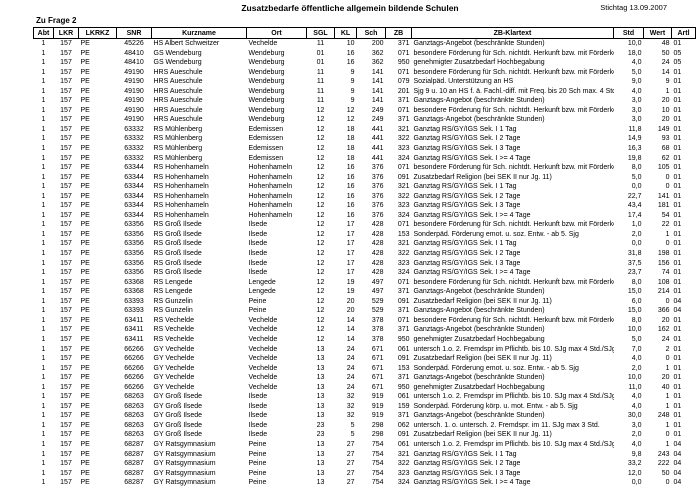  Describe the element at coordinates (479, 63) in the screenshot. I see `table-cell: genehmigter Zusatzbedarf Hochbegabung` at that location.